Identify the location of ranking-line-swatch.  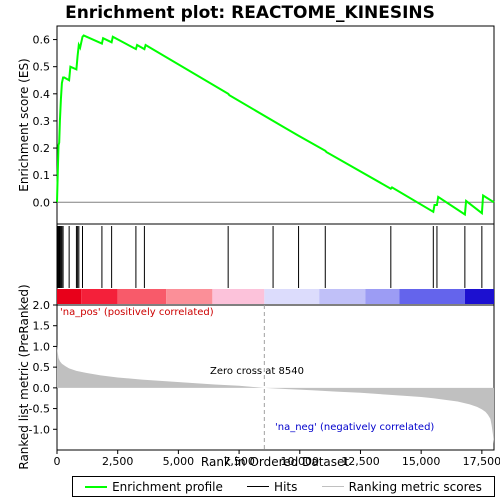
(332, 486).